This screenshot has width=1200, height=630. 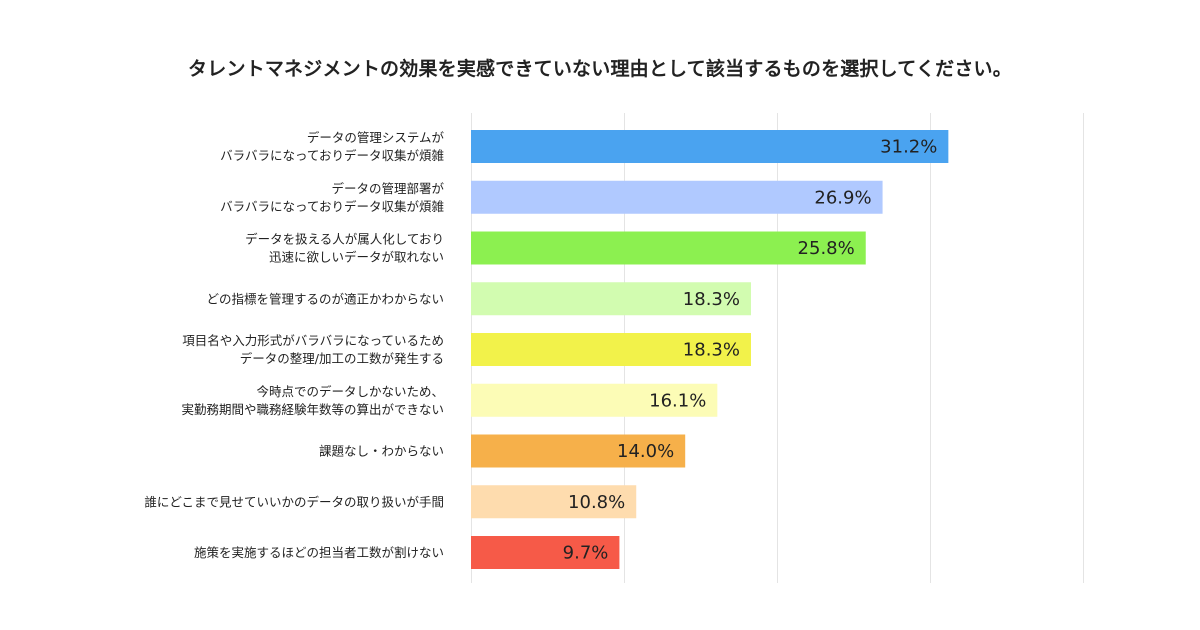 What do you see at coordinates (313, 340) in the screenshot?
I see `category-label-line: 項目名や入力形式がバラバラになっているため` at bounding box center [313, 340].